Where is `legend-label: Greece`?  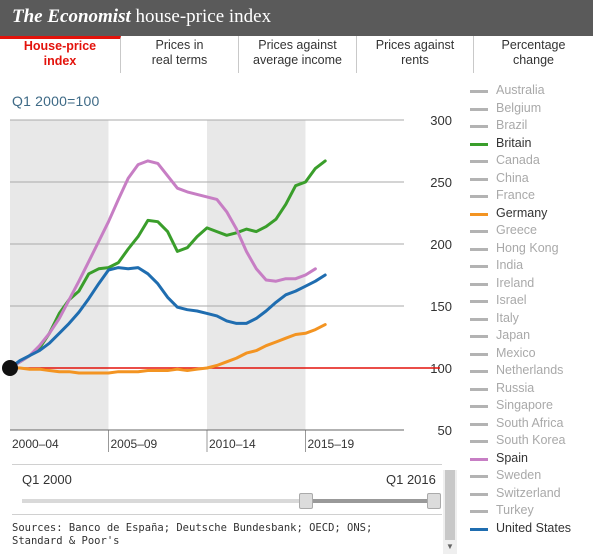 legend-label: Greece is located at coordinates (516, 230).